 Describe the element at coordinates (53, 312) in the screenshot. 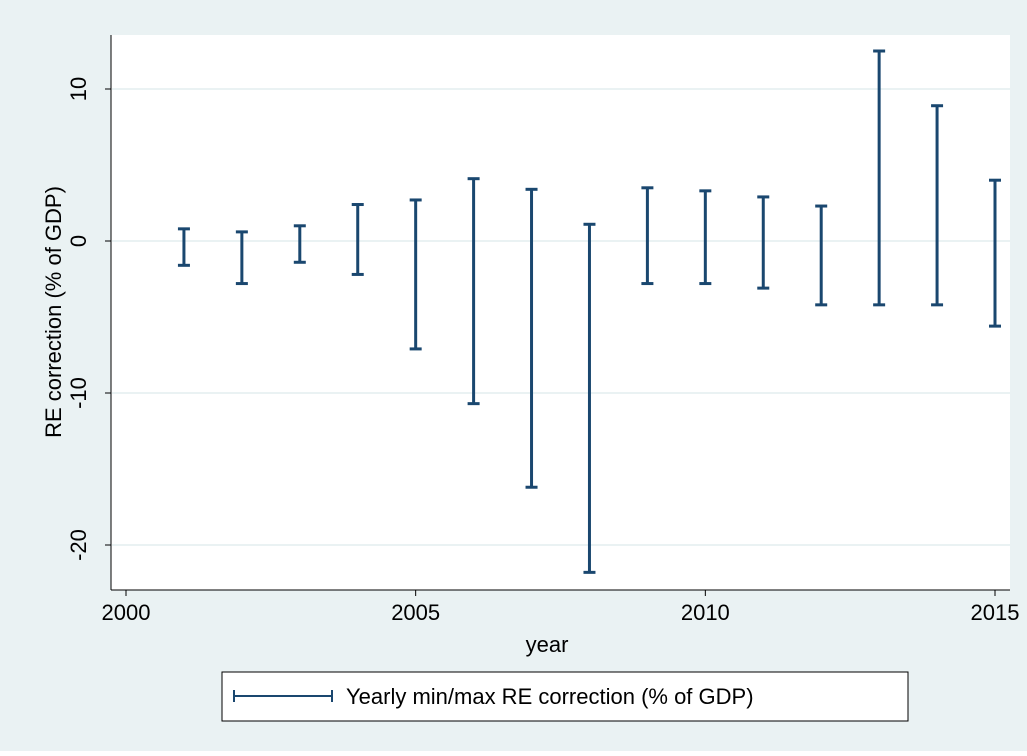

I see `y-axis-title: RE correction (% of GDP)` at that location.